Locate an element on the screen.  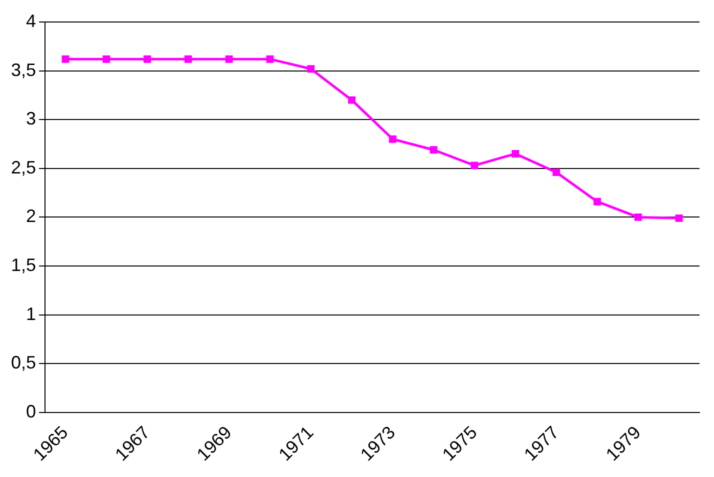
y-tick-label: 2,5 is located at coordinates (23, 167).